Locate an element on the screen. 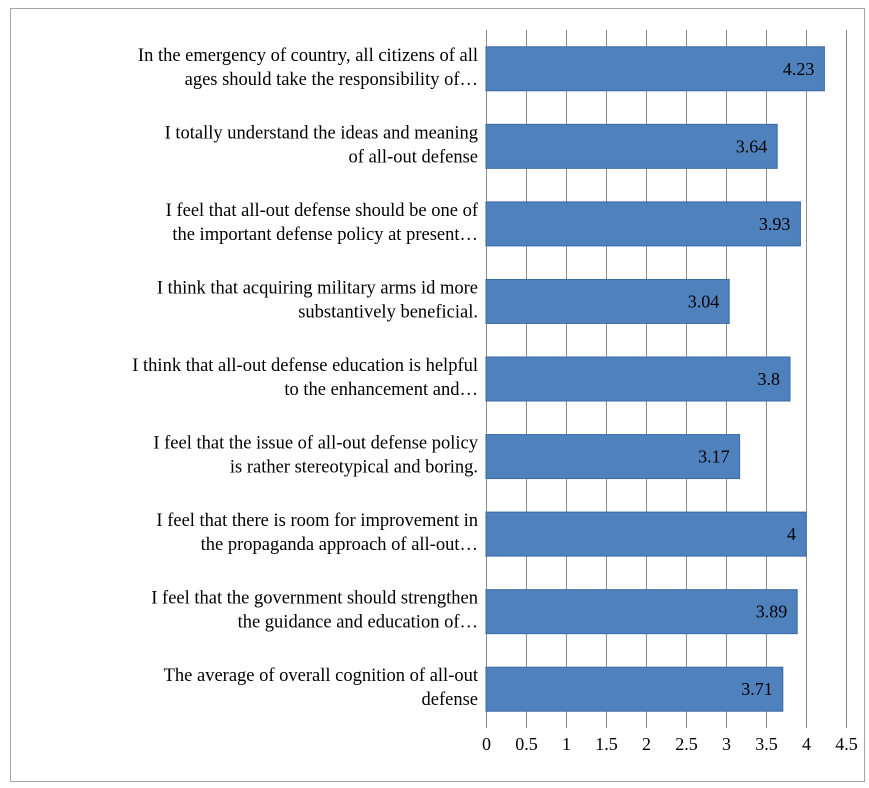 The width and height of the screenshot is (869, 788). data-label: 3.8 is located at coordinates (769, 379).